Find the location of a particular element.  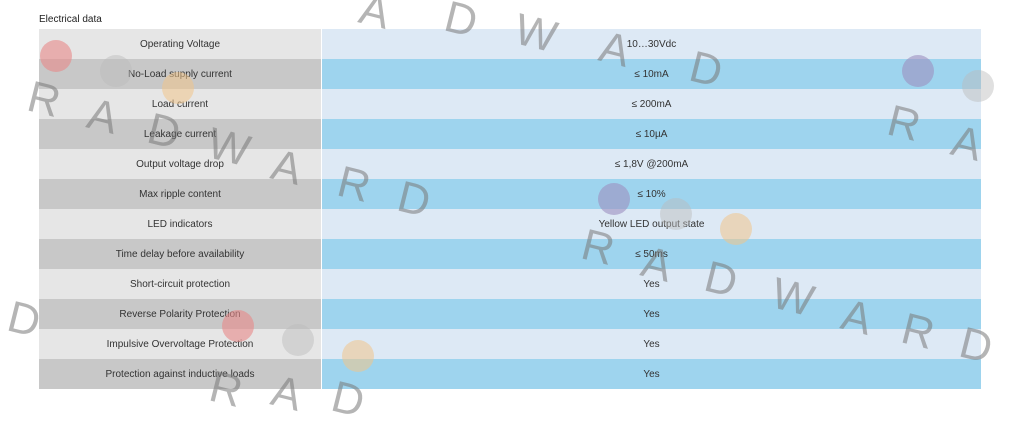

table-row: Load current ≤ 200mA is located at coordinates (510, 104).